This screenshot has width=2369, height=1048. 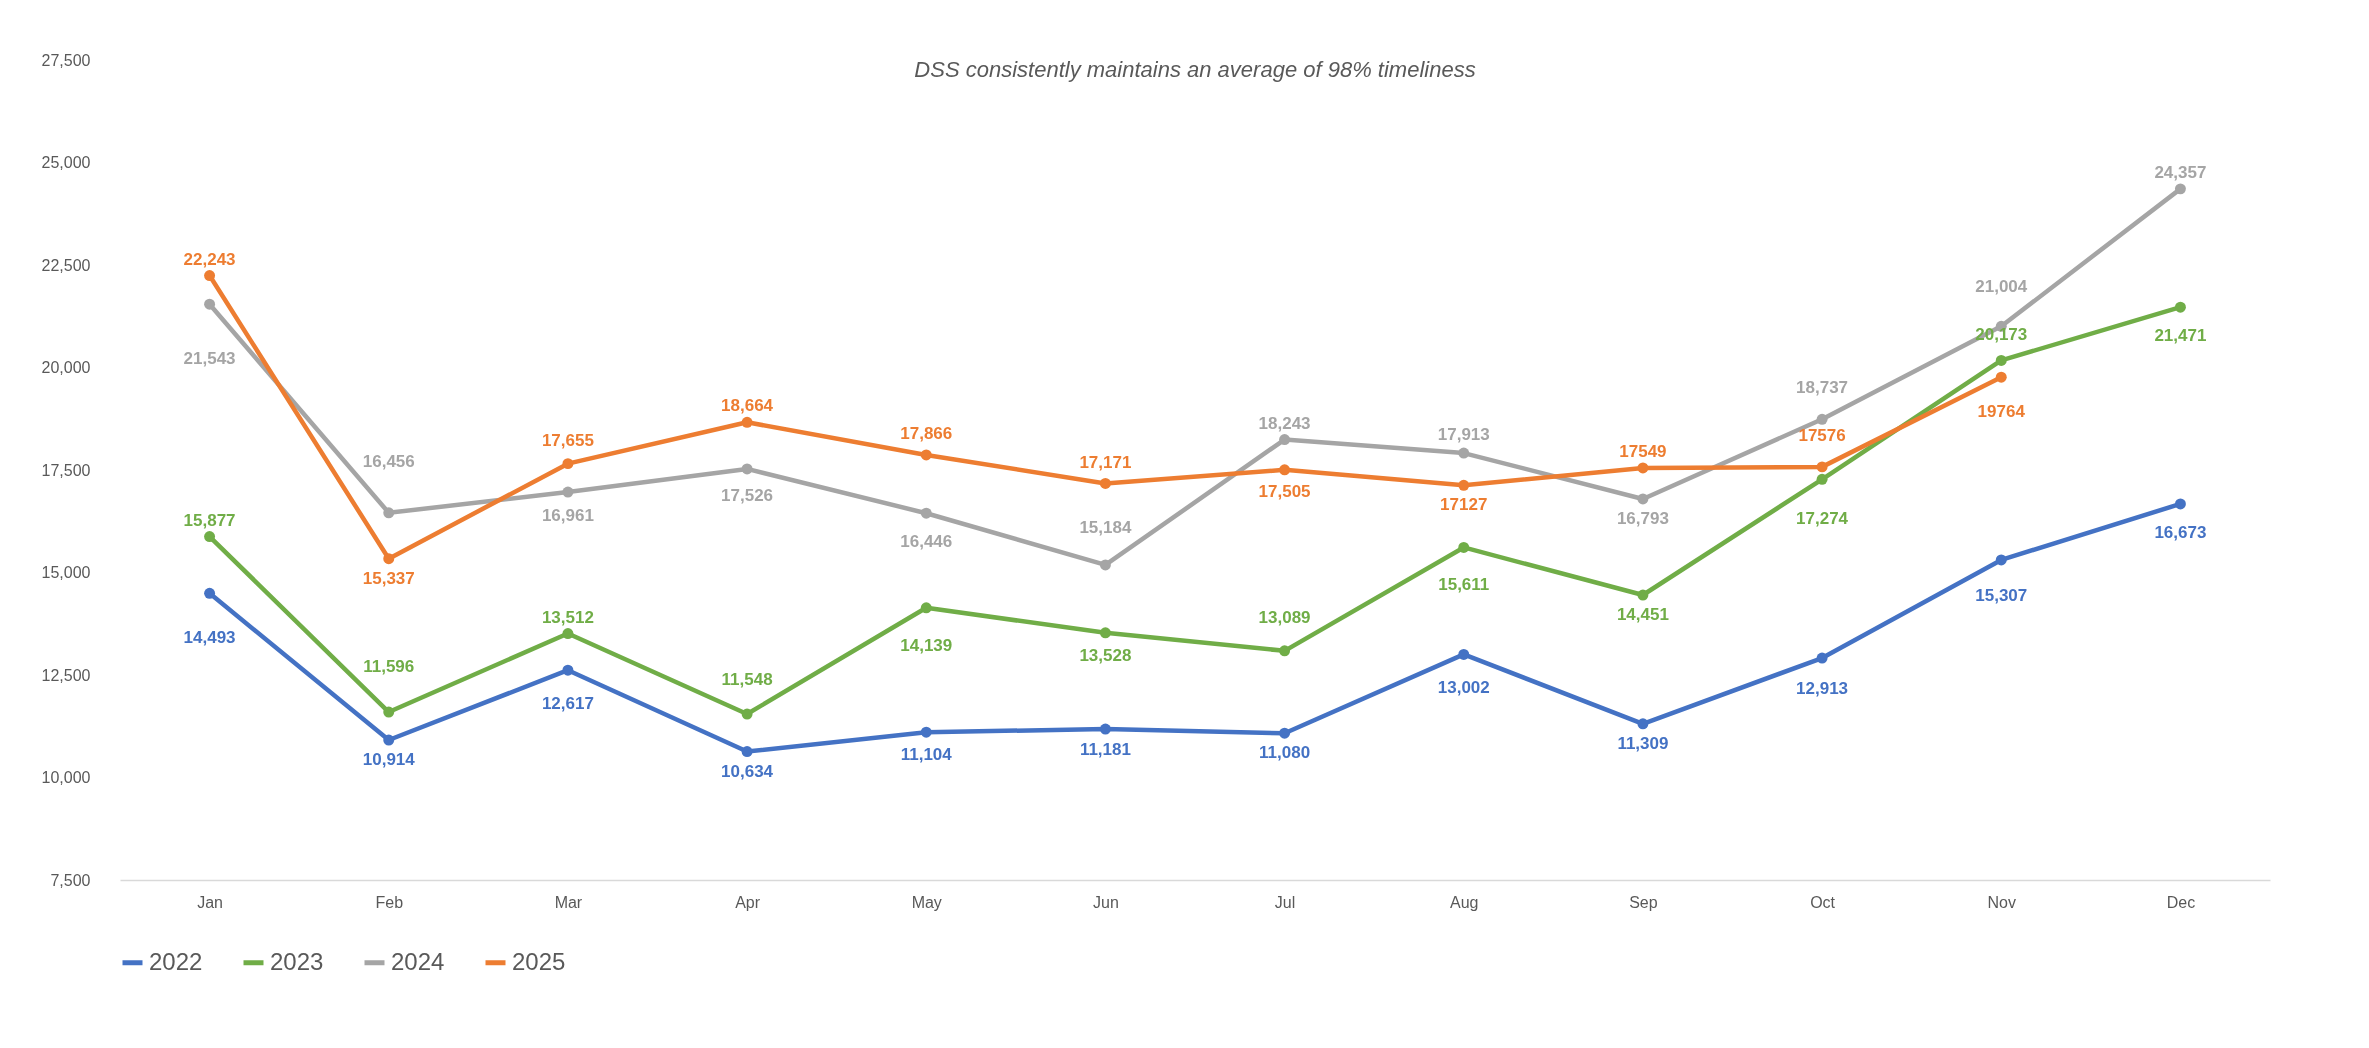 I want to click on legend-label: 2025, so click(x=539, y=961).